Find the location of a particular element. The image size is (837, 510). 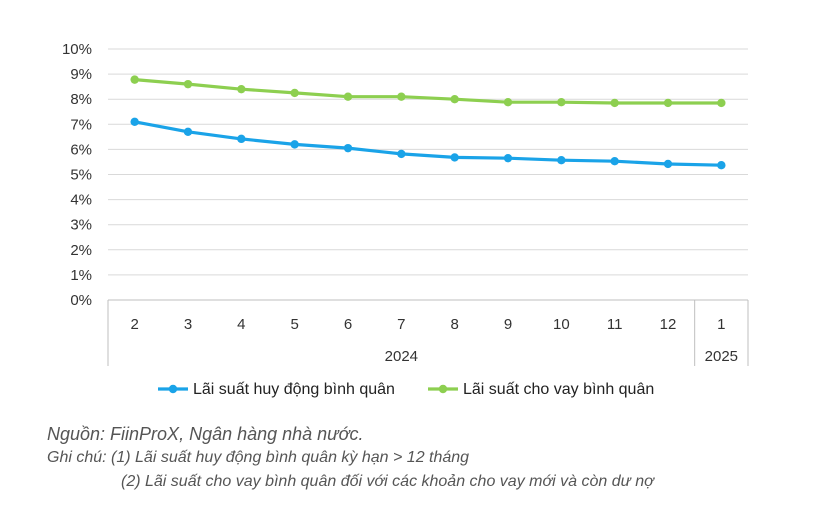

series-lines is located at coordinates (428, 122).